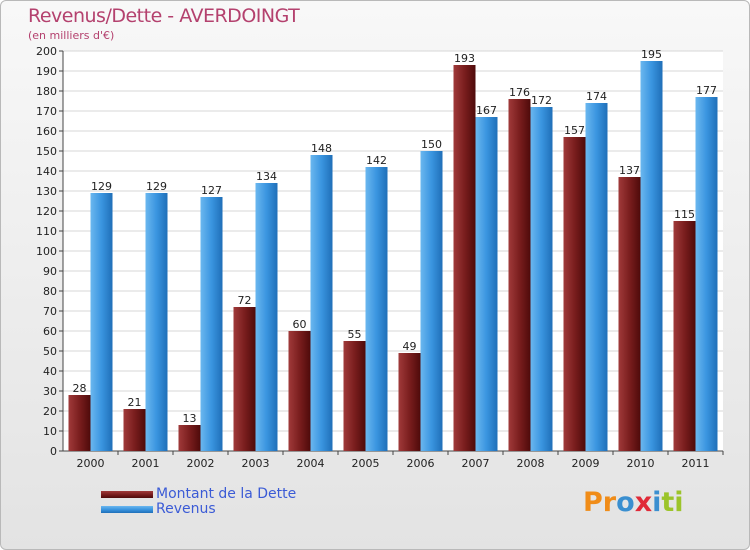 The width and height of the screenshot is (750, 550). Describe the element at coordinates (574, 130) in the screenshot. I see `data-label-dette: 157` at that location.